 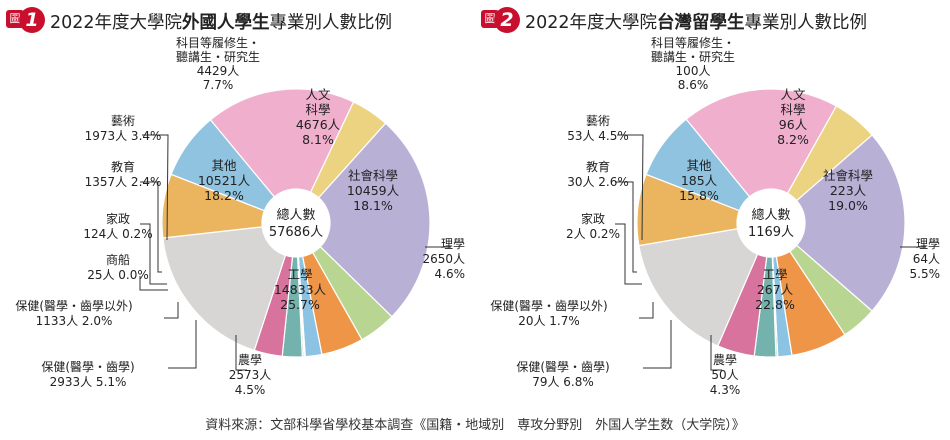 What do you see at coordinates (123, 174) in the screenshot?
I see `label-education: 教育 1357人 2.4%` at bounding box center [123, 174].